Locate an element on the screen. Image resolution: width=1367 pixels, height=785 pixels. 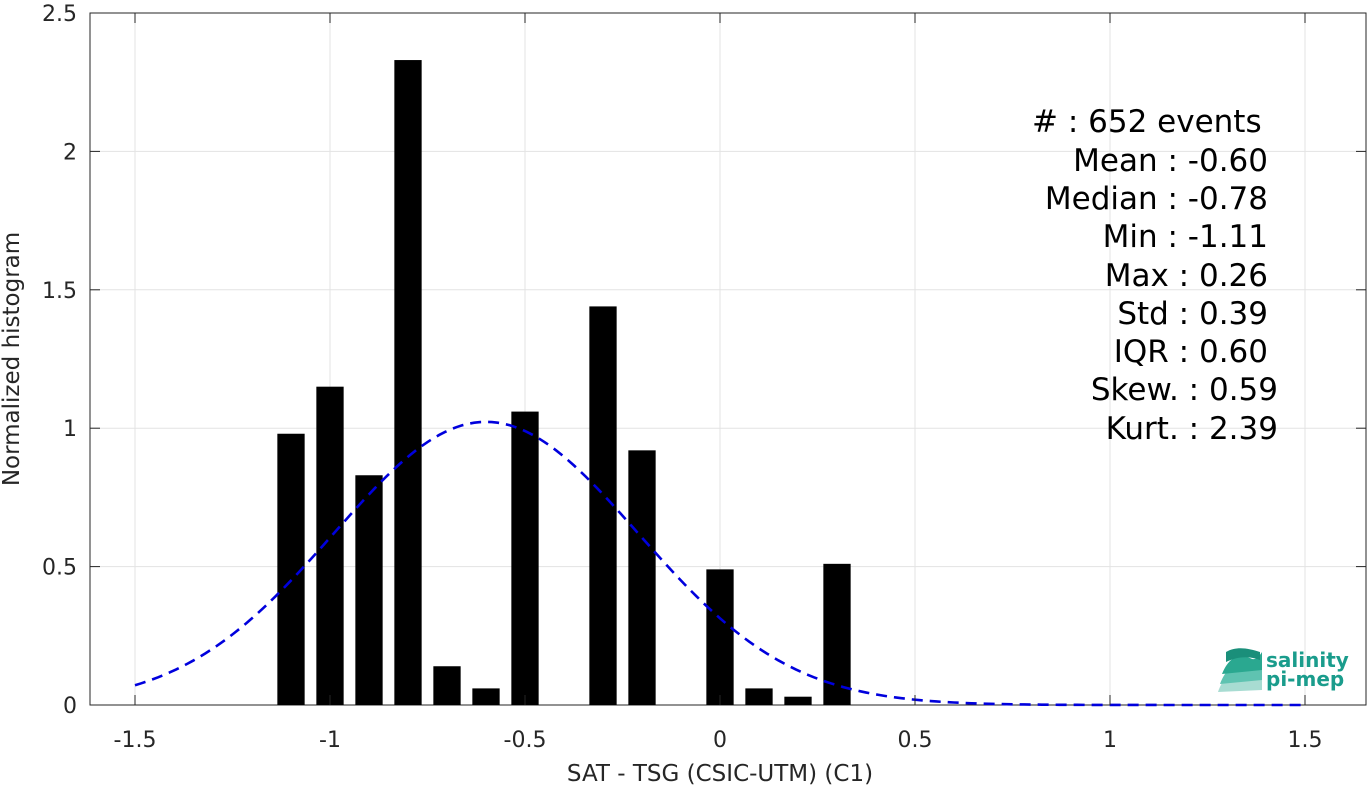
stat-skew: Skew. : 0.59 is located at coordinates (1184, 390).